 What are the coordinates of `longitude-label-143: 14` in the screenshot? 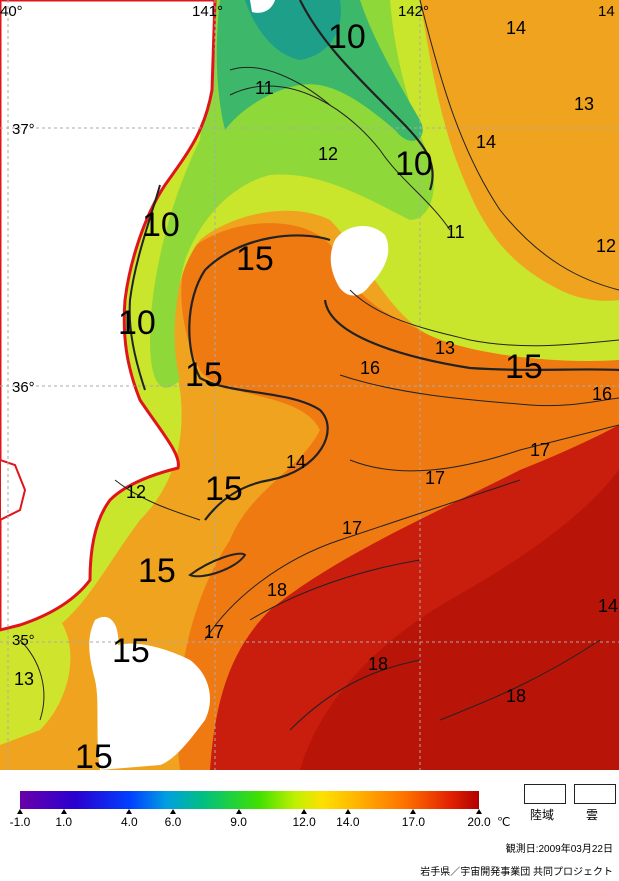 It's located at (606, 11).